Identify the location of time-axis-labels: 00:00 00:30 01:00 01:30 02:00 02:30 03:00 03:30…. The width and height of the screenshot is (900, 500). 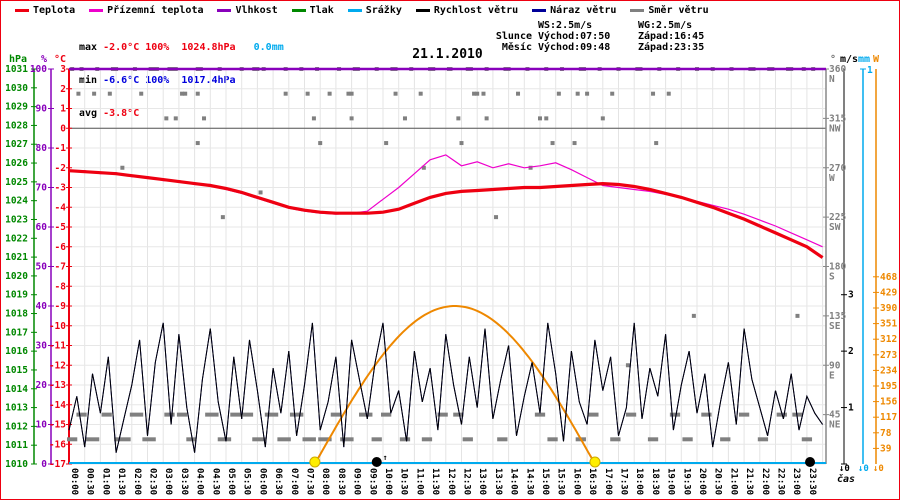
(443, 481).